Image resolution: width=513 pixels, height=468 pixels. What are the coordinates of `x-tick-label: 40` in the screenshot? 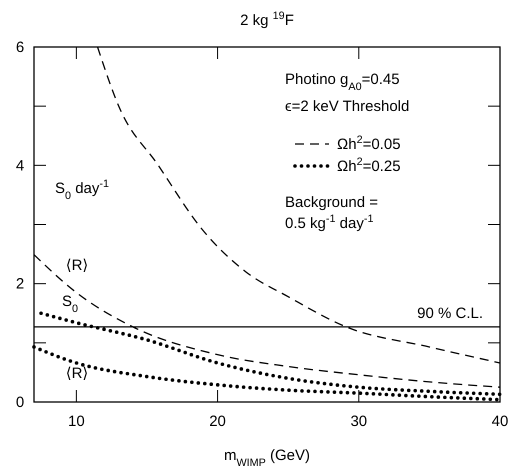 It's located at (500, 421).